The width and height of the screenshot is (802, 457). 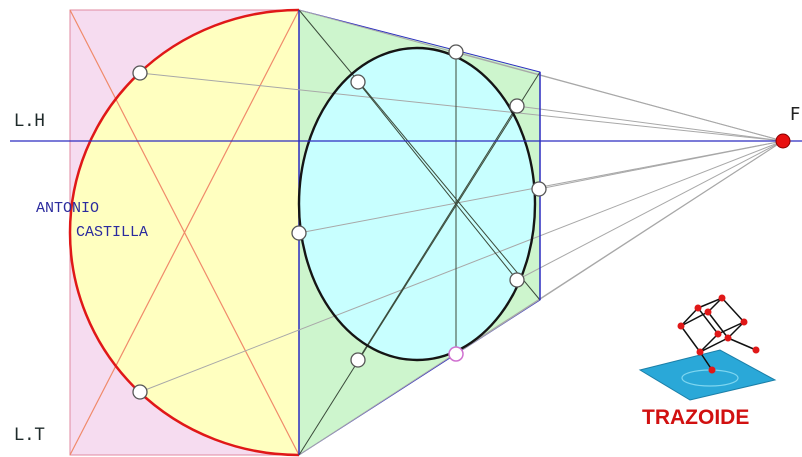 I want to click on ray-upper-point, so click(x=461, y=107).